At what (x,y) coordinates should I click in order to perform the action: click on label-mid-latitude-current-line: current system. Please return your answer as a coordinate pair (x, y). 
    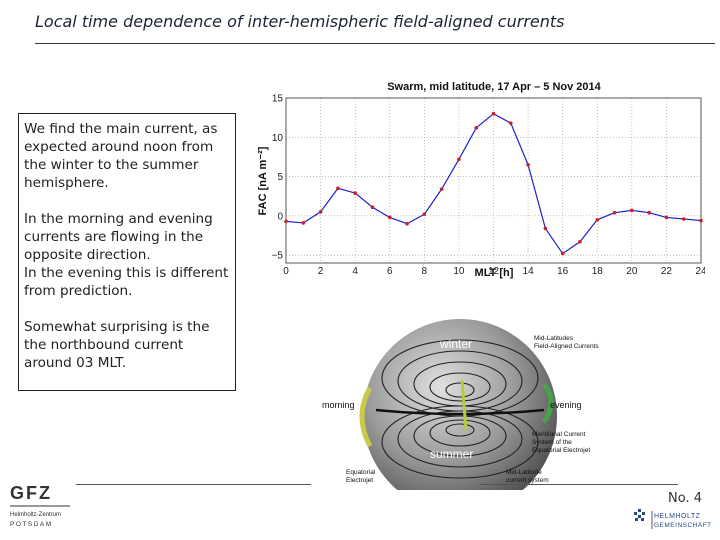
    Looking at the image, I should click on (527, 480).